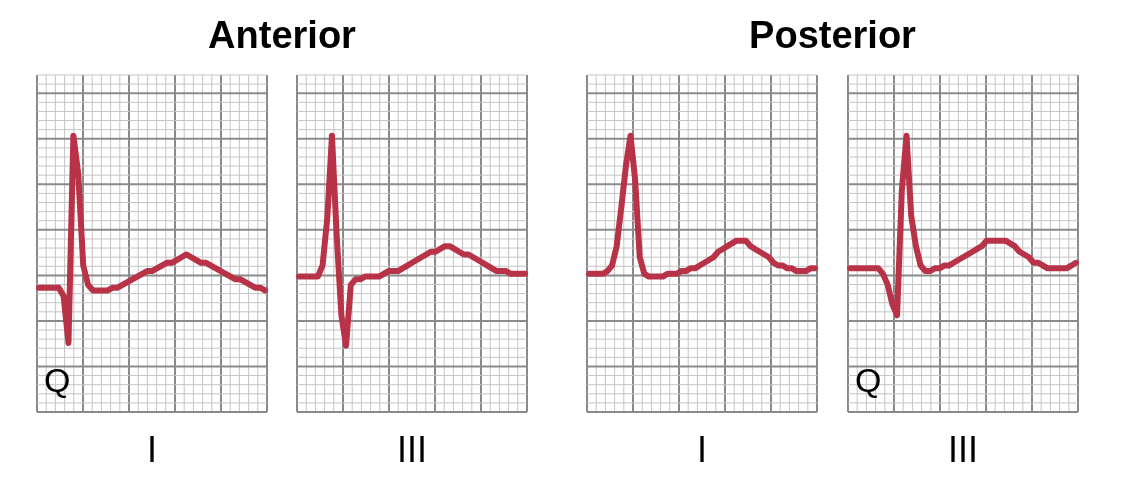 This screenshot has width=1121, height=478. What do you see at coordinates (833, 35) in the screenshot?
I see `chart-title: Posterior` at bounding box center [833, 35].